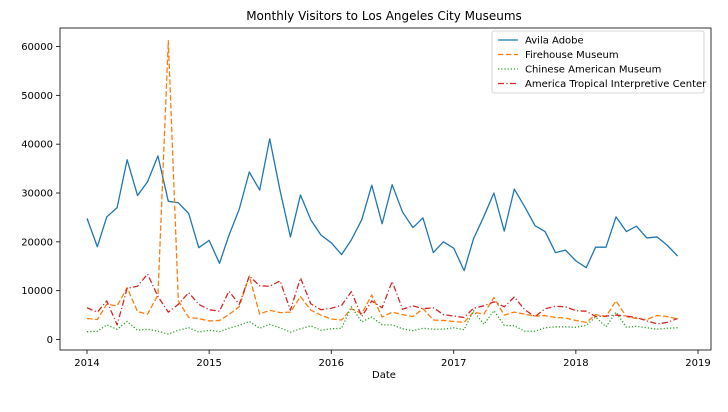  Describe the element at coordinates (554, 41) in the screenshot. I see `legend-label: Avila Adobe` at that location.